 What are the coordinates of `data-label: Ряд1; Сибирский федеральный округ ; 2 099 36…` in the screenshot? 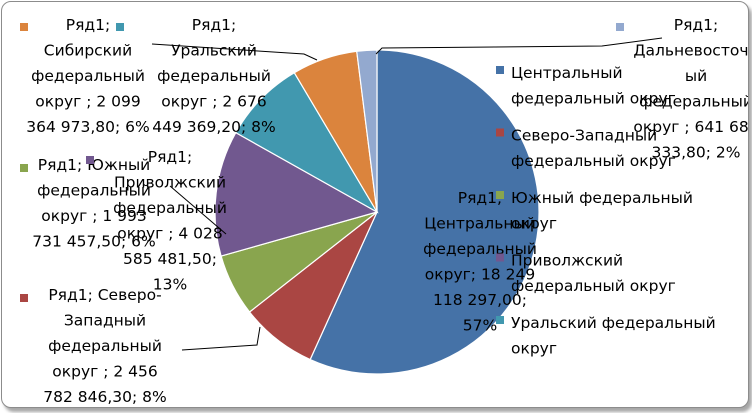 It's located at (88, 76).